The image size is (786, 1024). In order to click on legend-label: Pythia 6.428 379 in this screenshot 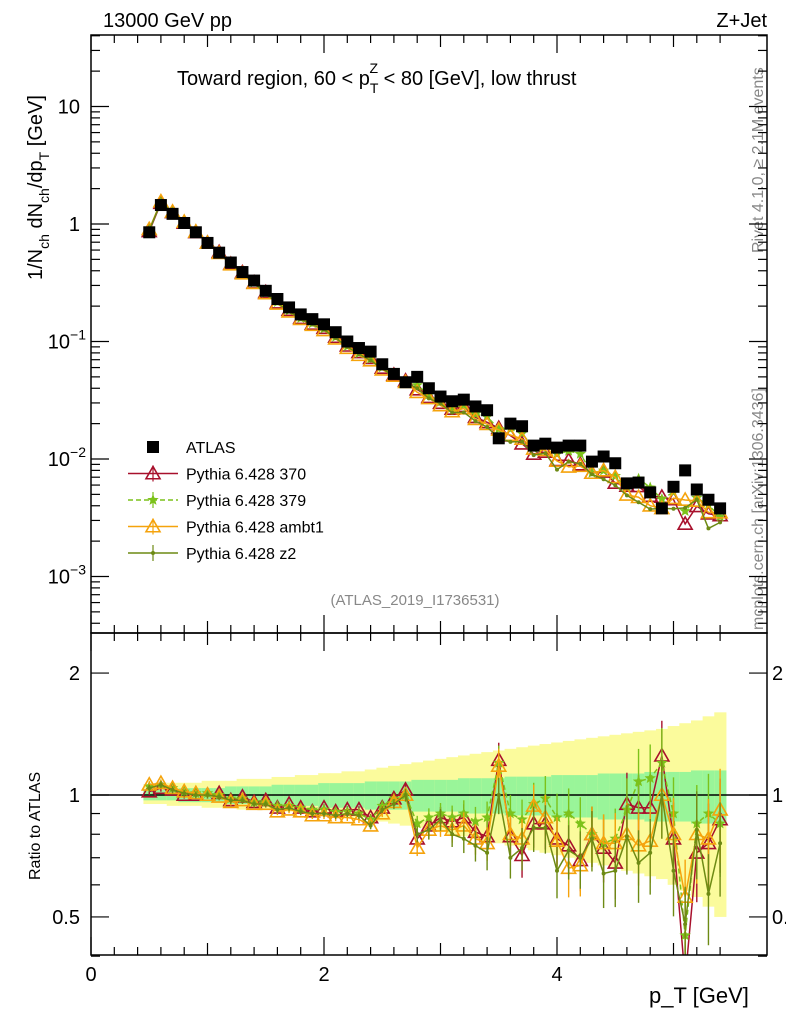, I will do `click(246, 501)`.